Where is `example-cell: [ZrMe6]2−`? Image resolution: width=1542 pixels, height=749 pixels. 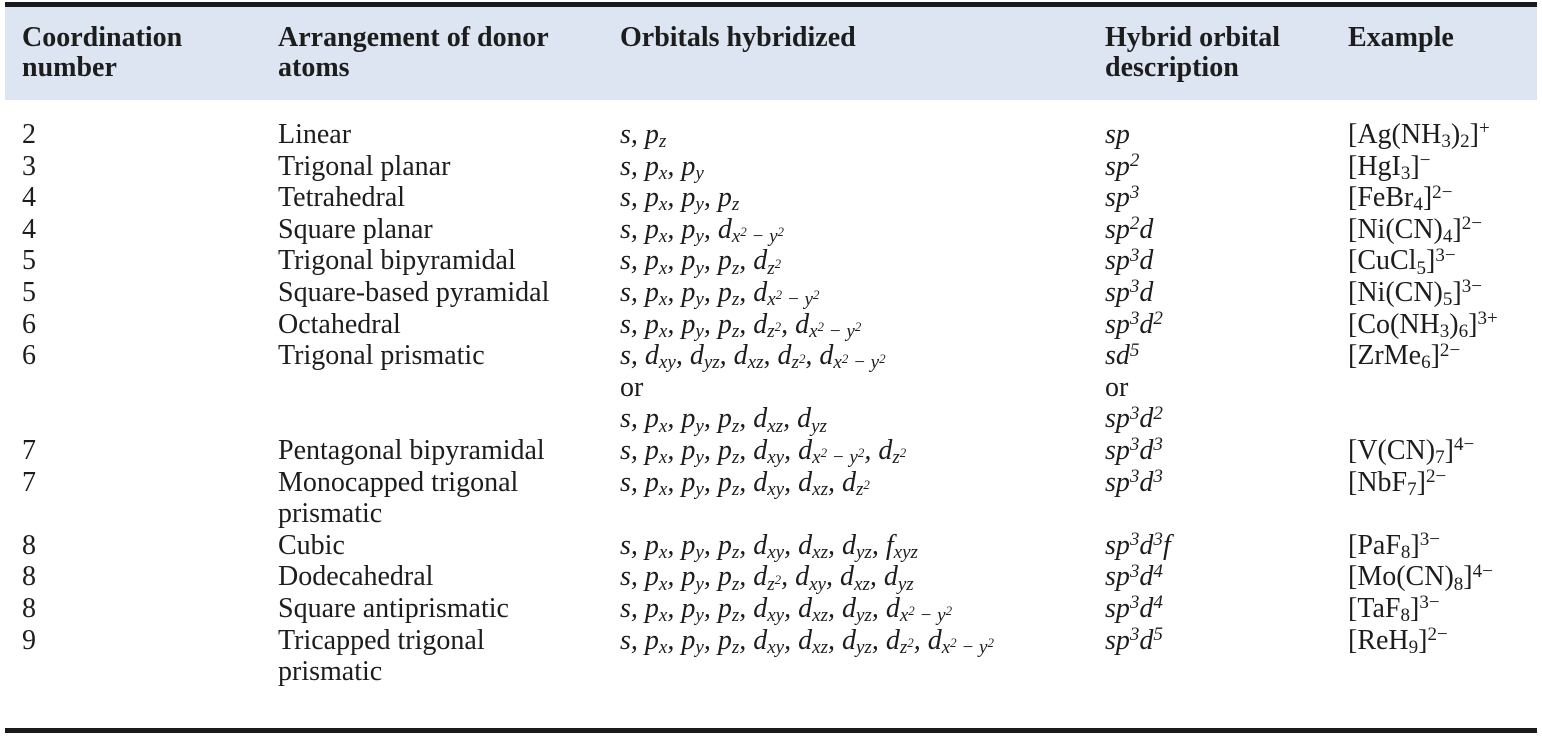
example-cell: [ZrMe6]2− is located at coordinates (1404, 356).